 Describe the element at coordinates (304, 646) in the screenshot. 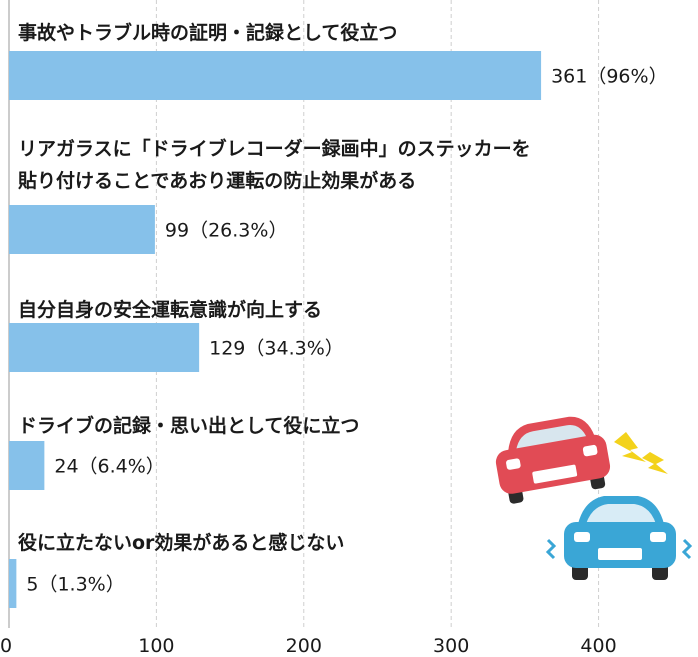

I see `x-tick-label: 200` at that location.